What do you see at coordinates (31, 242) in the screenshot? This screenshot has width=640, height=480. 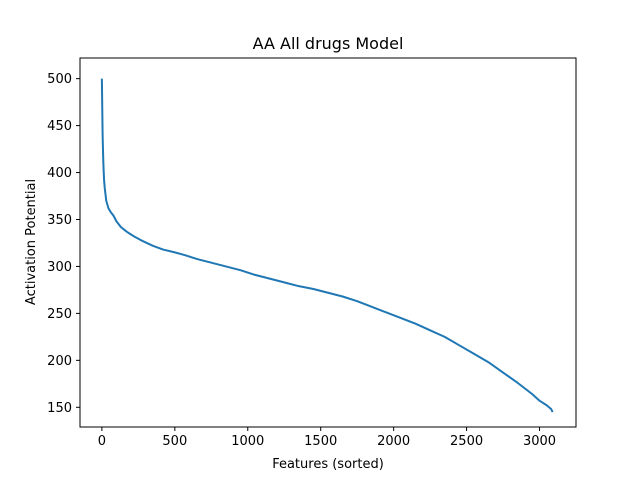 I see `y-axis-label: Activation Potential` at bounding box center [31, 242].